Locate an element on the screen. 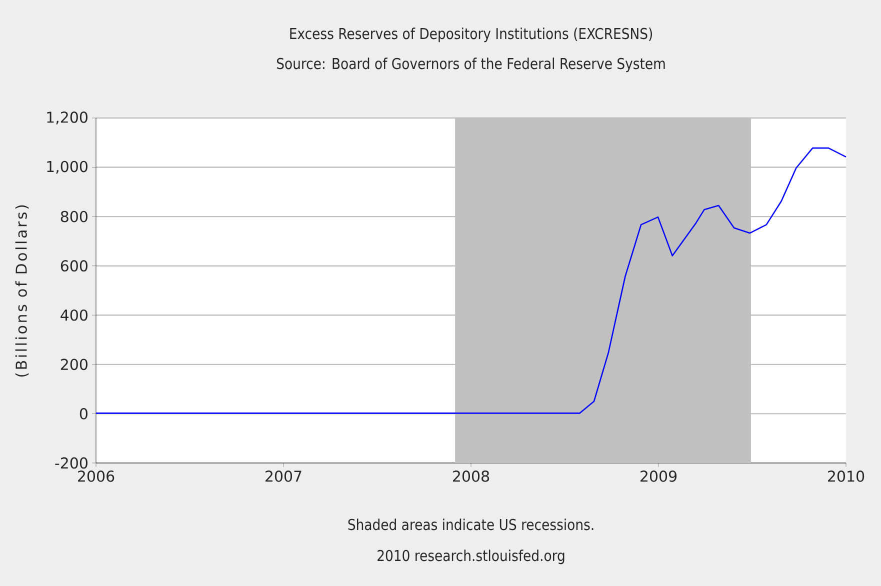 The image size is (881, 586). text: 2010 research.stlouisfed.org is located at coordinates (471, 557).